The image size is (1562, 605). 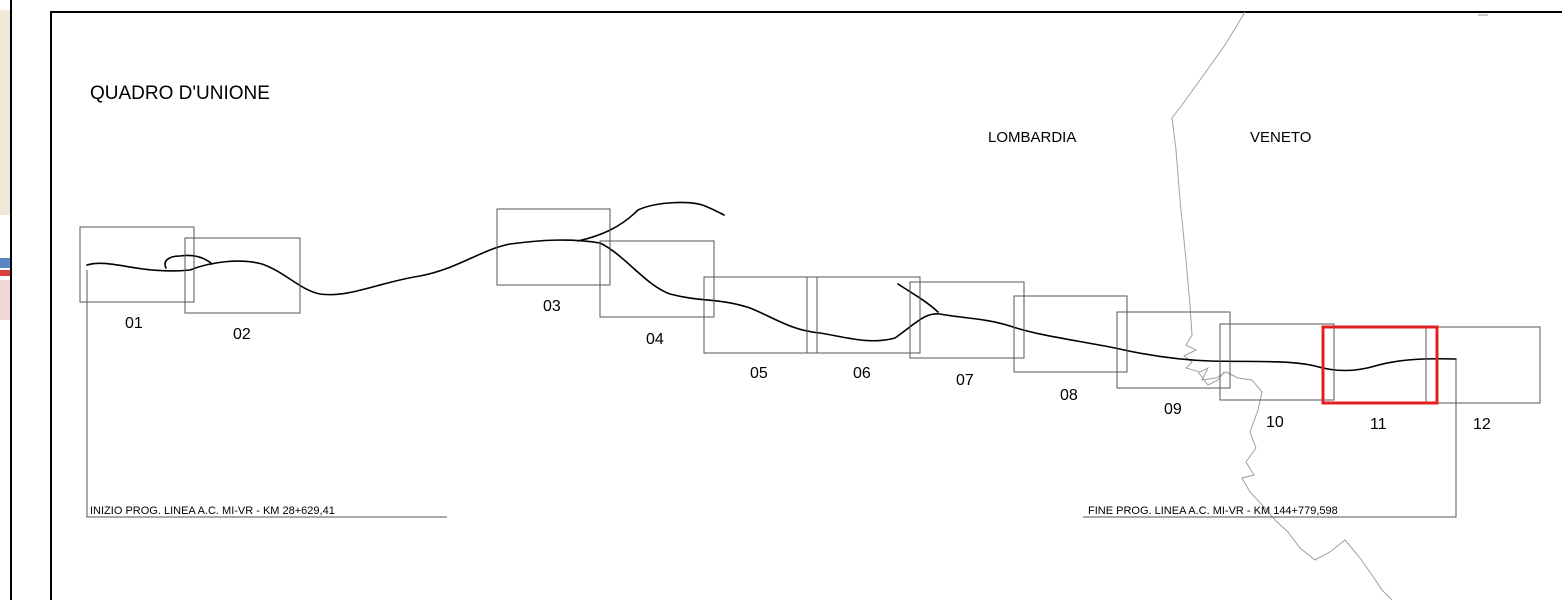 I want to click on sheet-label-06: 06, so click(x=862, y=373).